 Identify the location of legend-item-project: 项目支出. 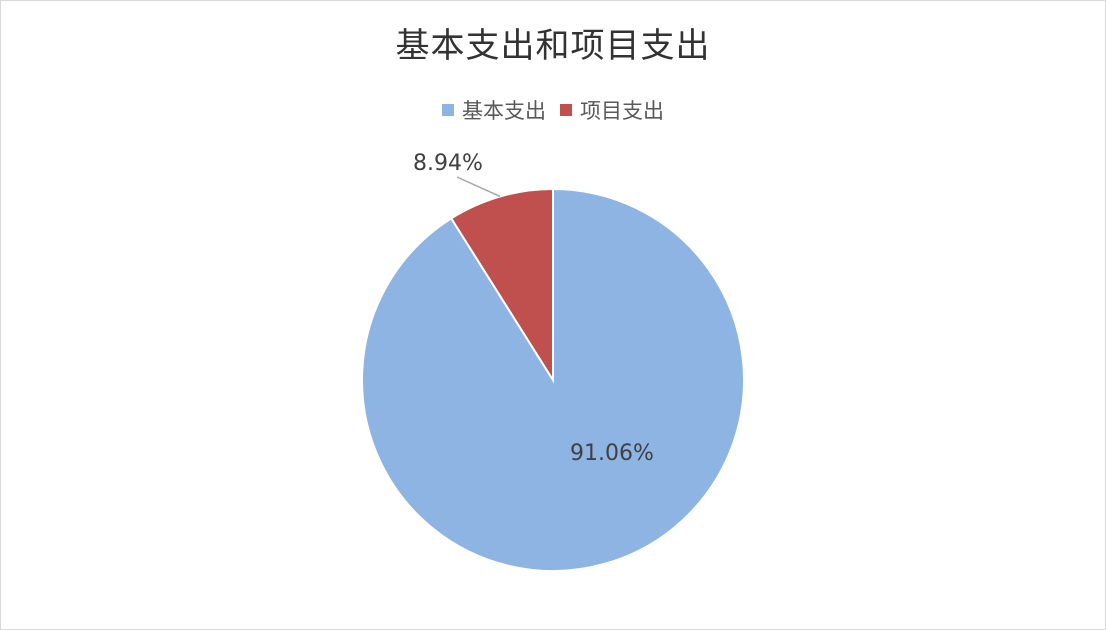
(612, 110).